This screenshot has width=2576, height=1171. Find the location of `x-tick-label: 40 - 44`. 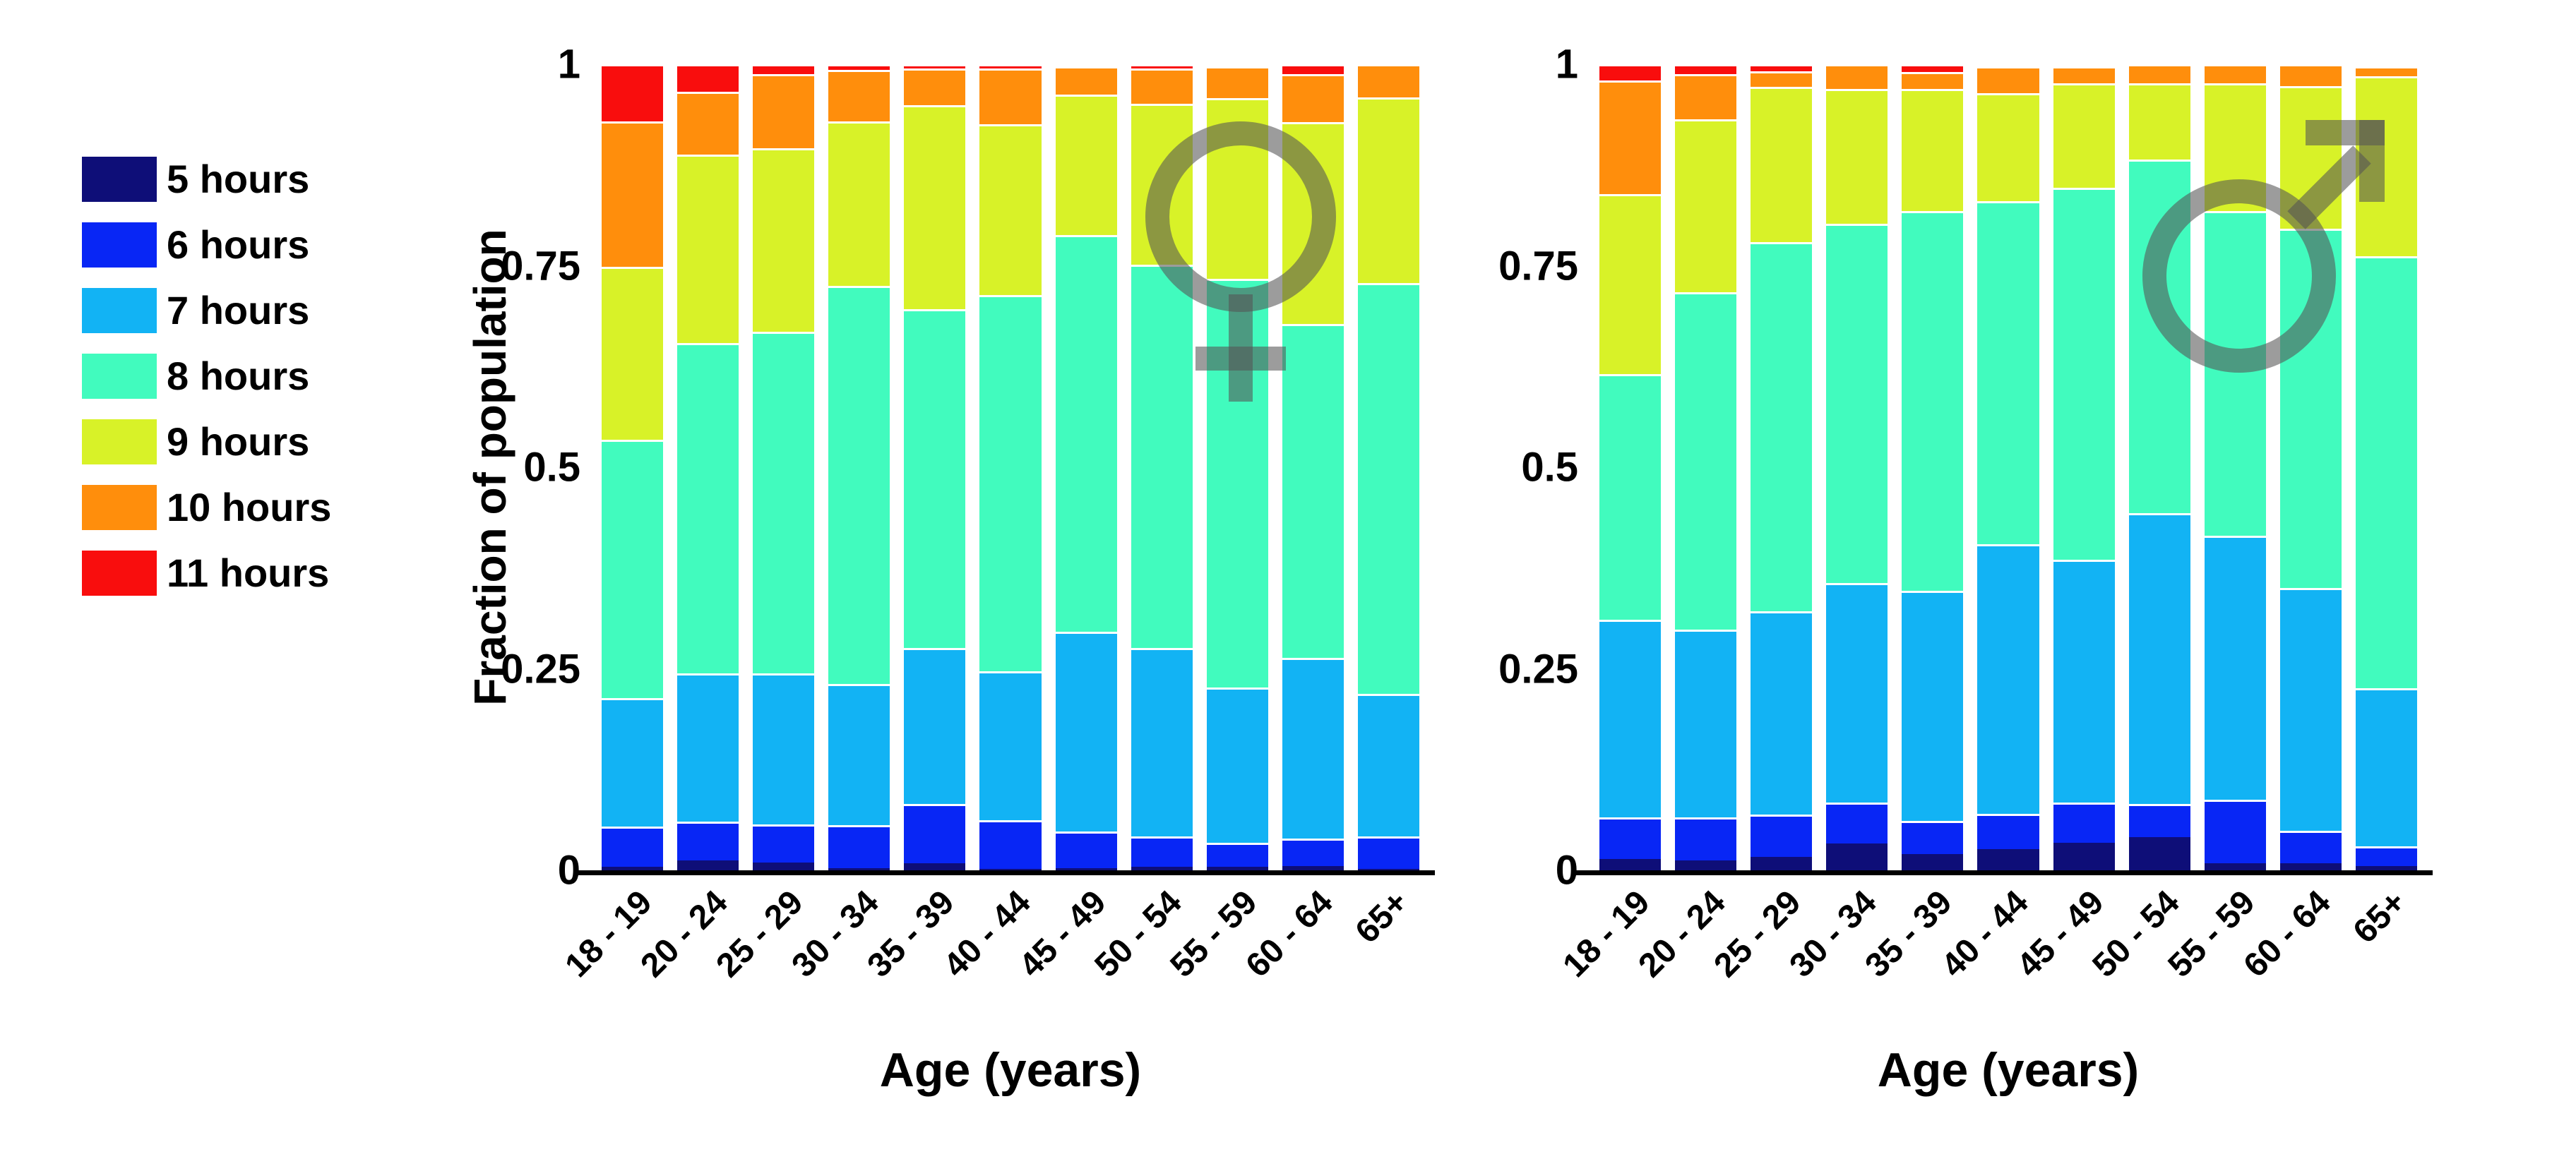

x-tick-label: 40 - 44 is located at coordinates (987, 934).